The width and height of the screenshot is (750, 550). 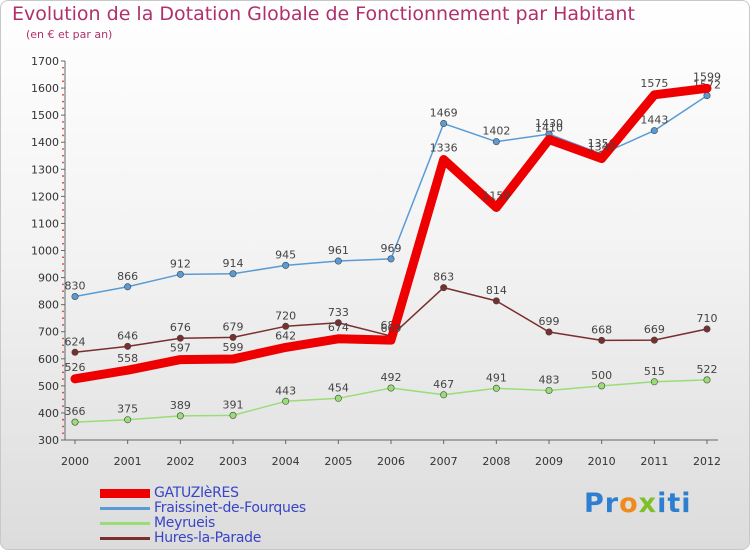 I want to click on data-label: 961, so click(x=338, y=250).